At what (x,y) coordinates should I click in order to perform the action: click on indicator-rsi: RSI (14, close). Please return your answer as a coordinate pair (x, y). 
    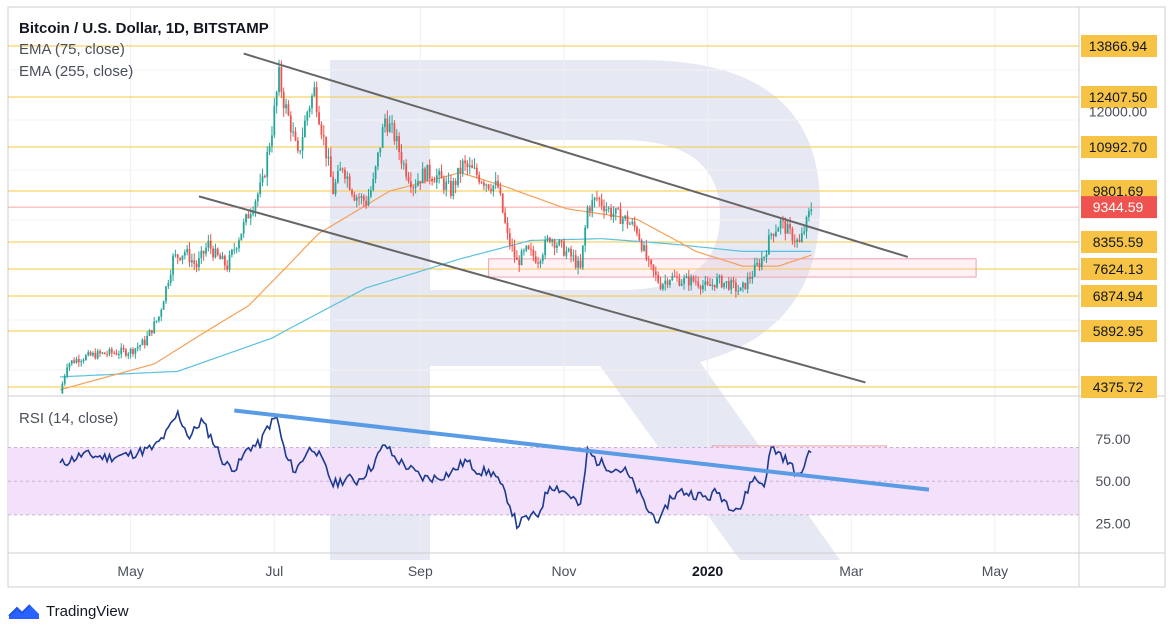
    Looking at the image, I should click on (68, 418).